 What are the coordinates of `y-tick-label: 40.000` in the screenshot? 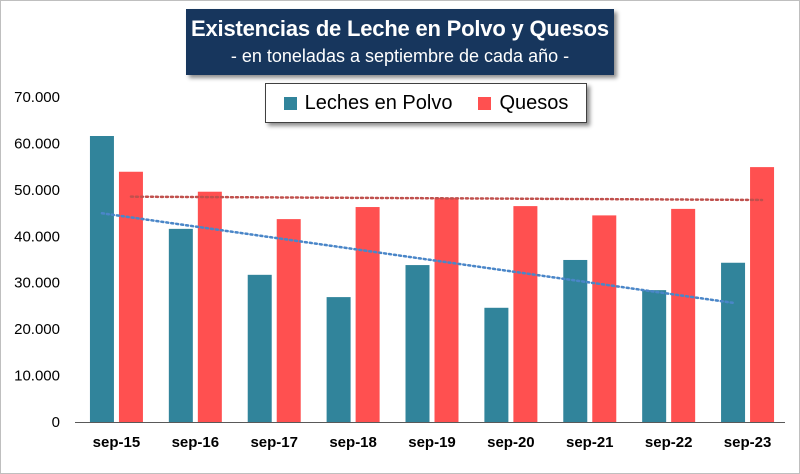 It's located at (37, 236).